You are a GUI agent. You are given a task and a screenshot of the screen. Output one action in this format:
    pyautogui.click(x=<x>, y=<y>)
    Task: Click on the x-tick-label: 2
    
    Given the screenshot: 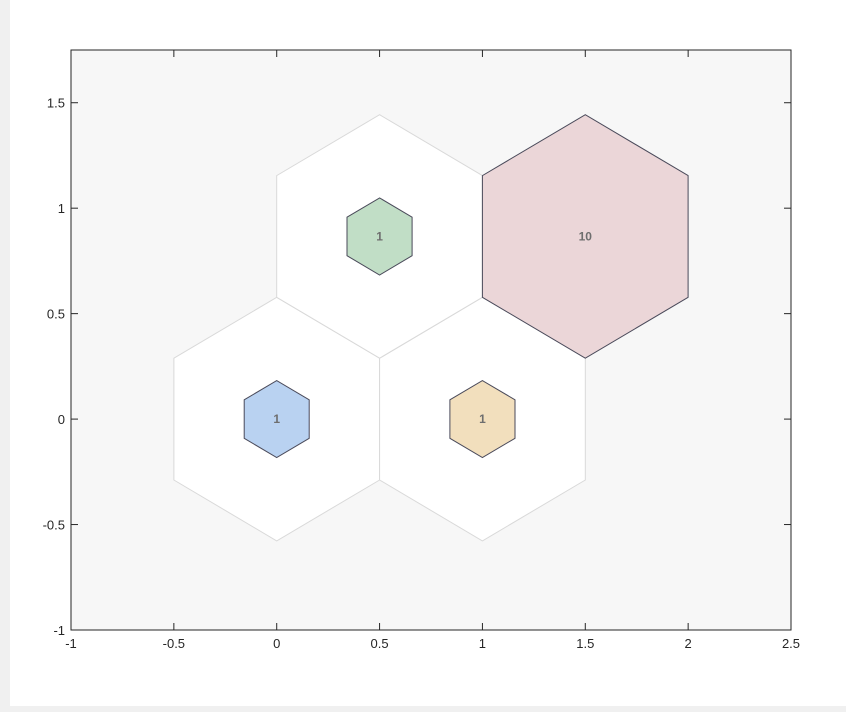 What is the action you would take?
    pyautogui.click(x=688, y=643)
    